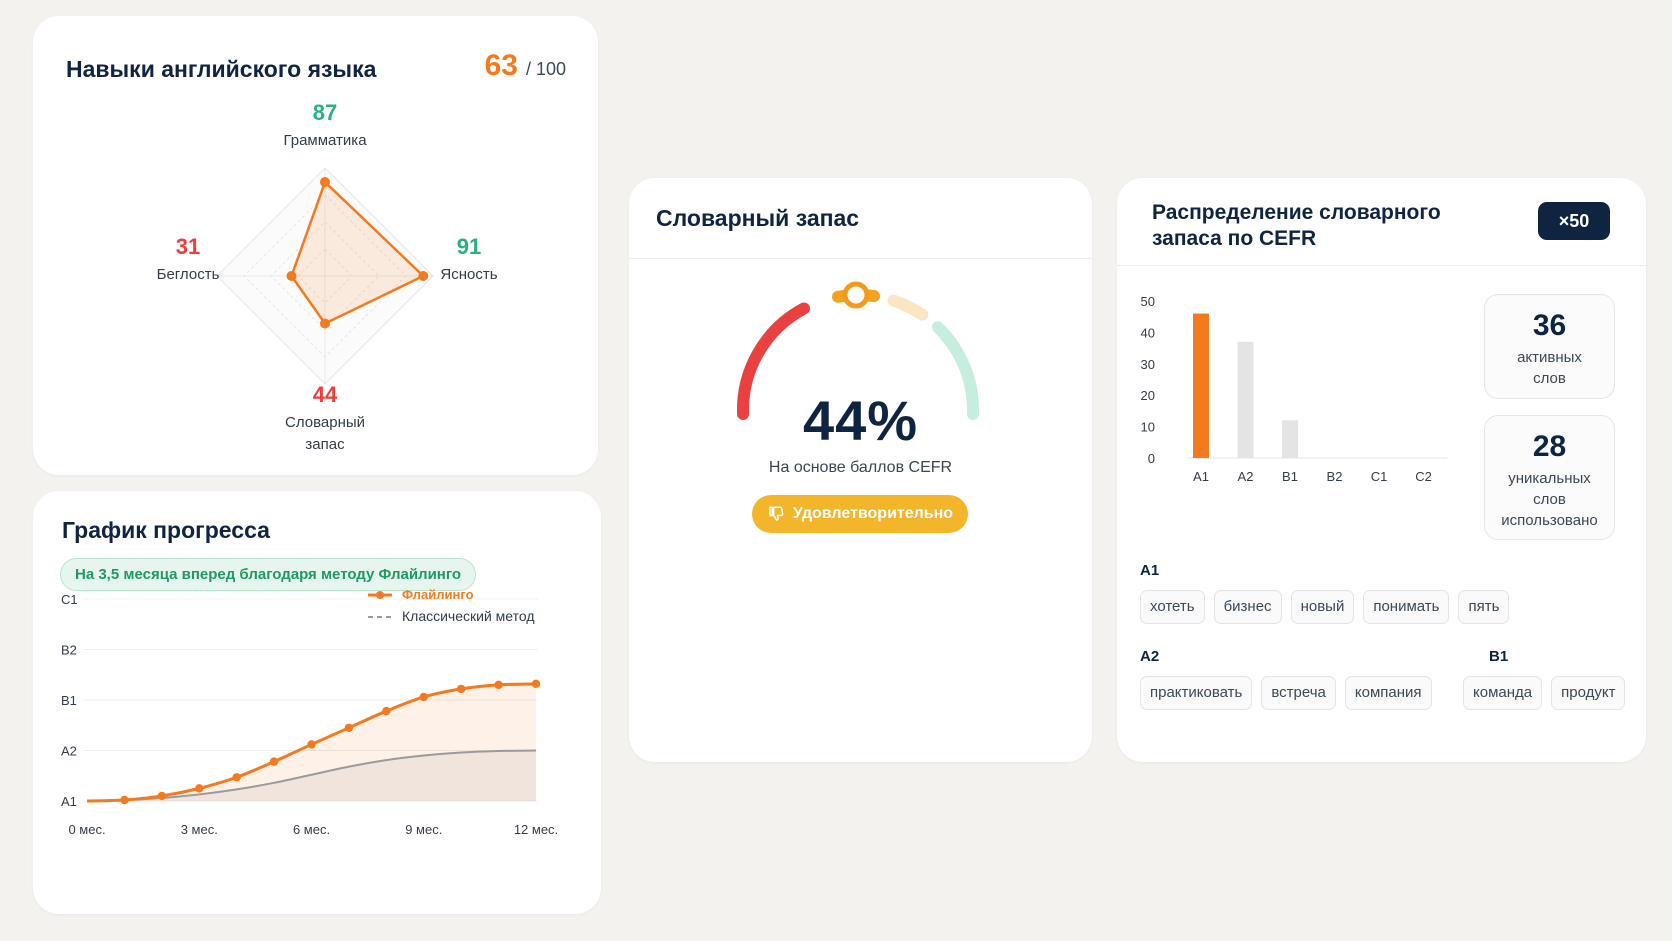 This screenshot has width=1672, height=941. Describe the element at coordinates (166, 530) in the screenshot. I see `progress-title: График прогресса` at that location.